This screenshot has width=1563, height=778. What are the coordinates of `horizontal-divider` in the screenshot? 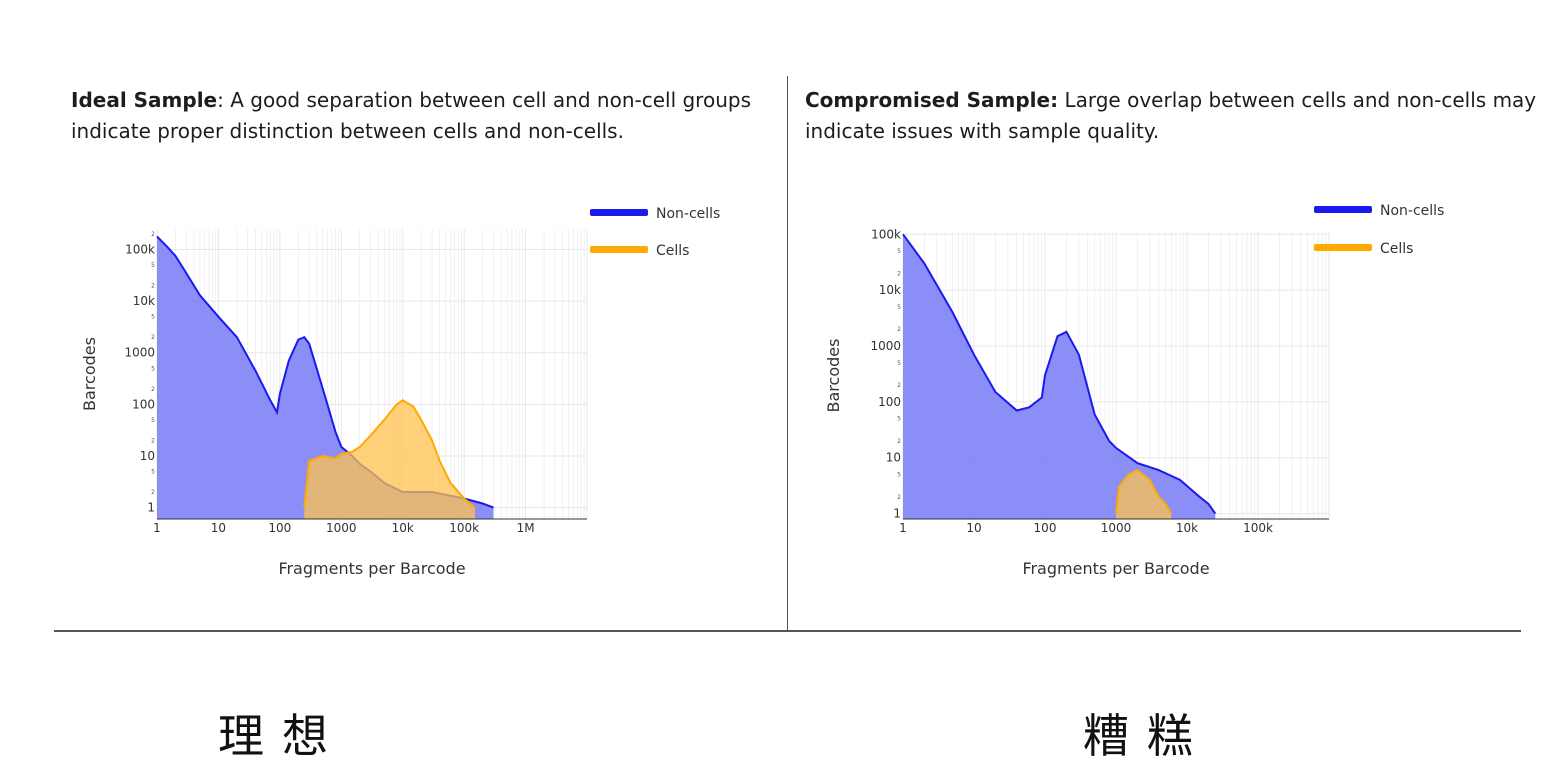 It's located at (787, 631).